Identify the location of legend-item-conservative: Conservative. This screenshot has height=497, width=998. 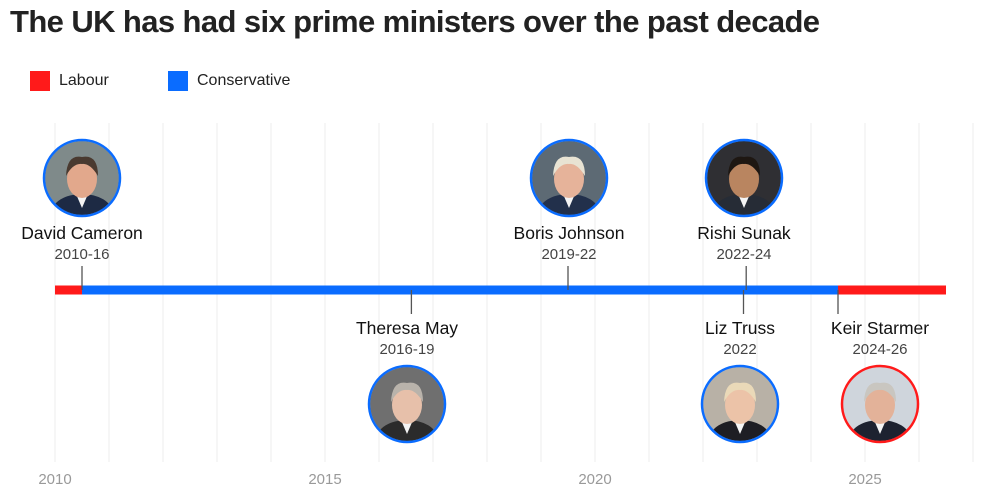
(229, 81).